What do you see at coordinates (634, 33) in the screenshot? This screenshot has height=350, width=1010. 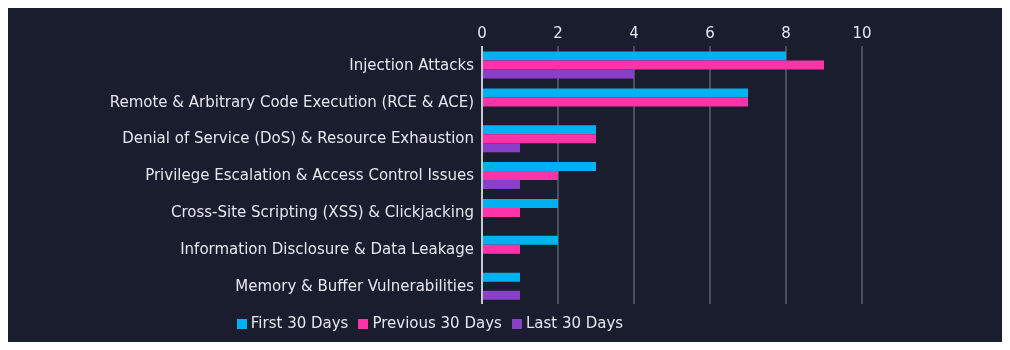 I see `x-tick-label: 4` at bounding box center [634, 33].